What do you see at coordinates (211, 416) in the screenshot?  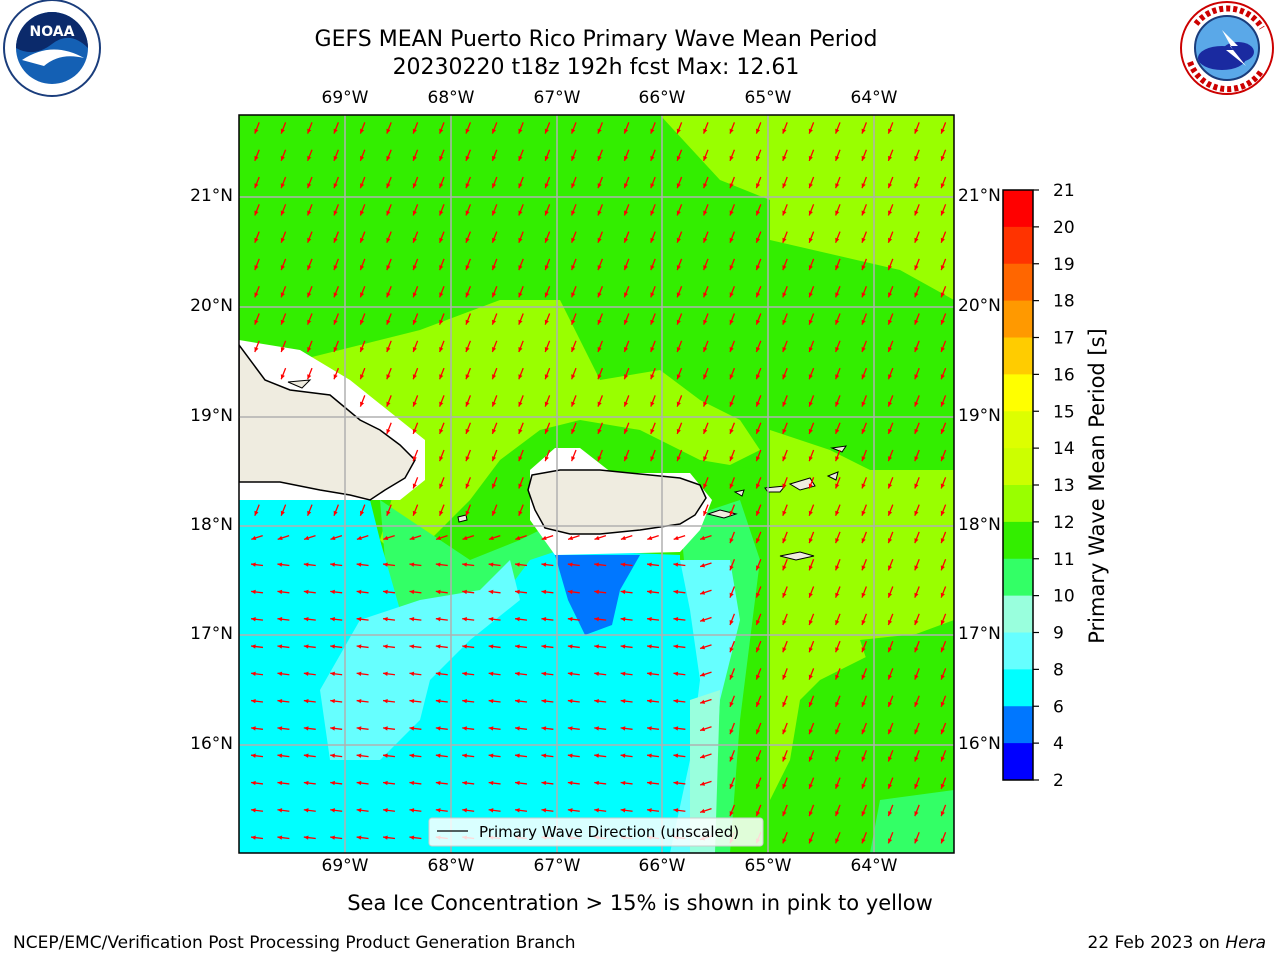 I see `lat-label-left: 19°N` at bounding box center [211, 416].